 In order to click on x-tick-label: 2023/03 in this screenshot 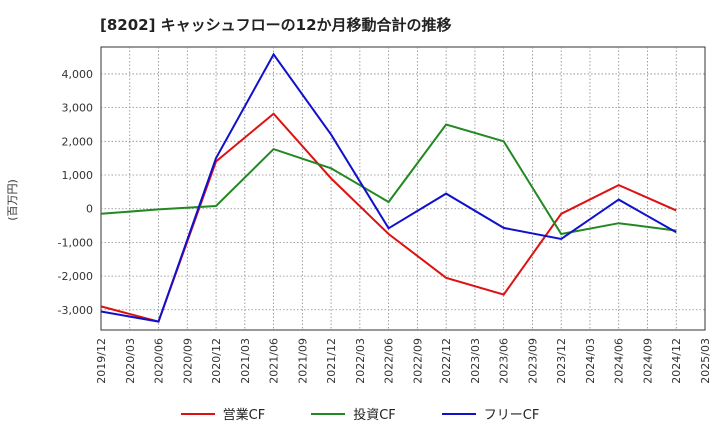, I will do `click(475, 361)`.